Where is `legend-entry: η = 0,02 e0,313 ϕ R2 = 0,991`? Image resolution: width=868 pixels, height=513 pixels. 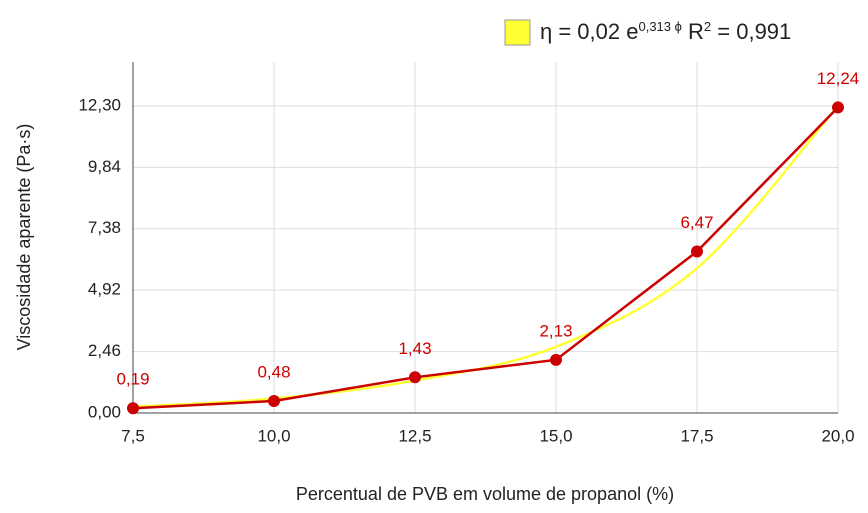
legend-entry: η = 0,02 e0,313 ϕ R2 = 0,991 is located at coordinates (665, 31).